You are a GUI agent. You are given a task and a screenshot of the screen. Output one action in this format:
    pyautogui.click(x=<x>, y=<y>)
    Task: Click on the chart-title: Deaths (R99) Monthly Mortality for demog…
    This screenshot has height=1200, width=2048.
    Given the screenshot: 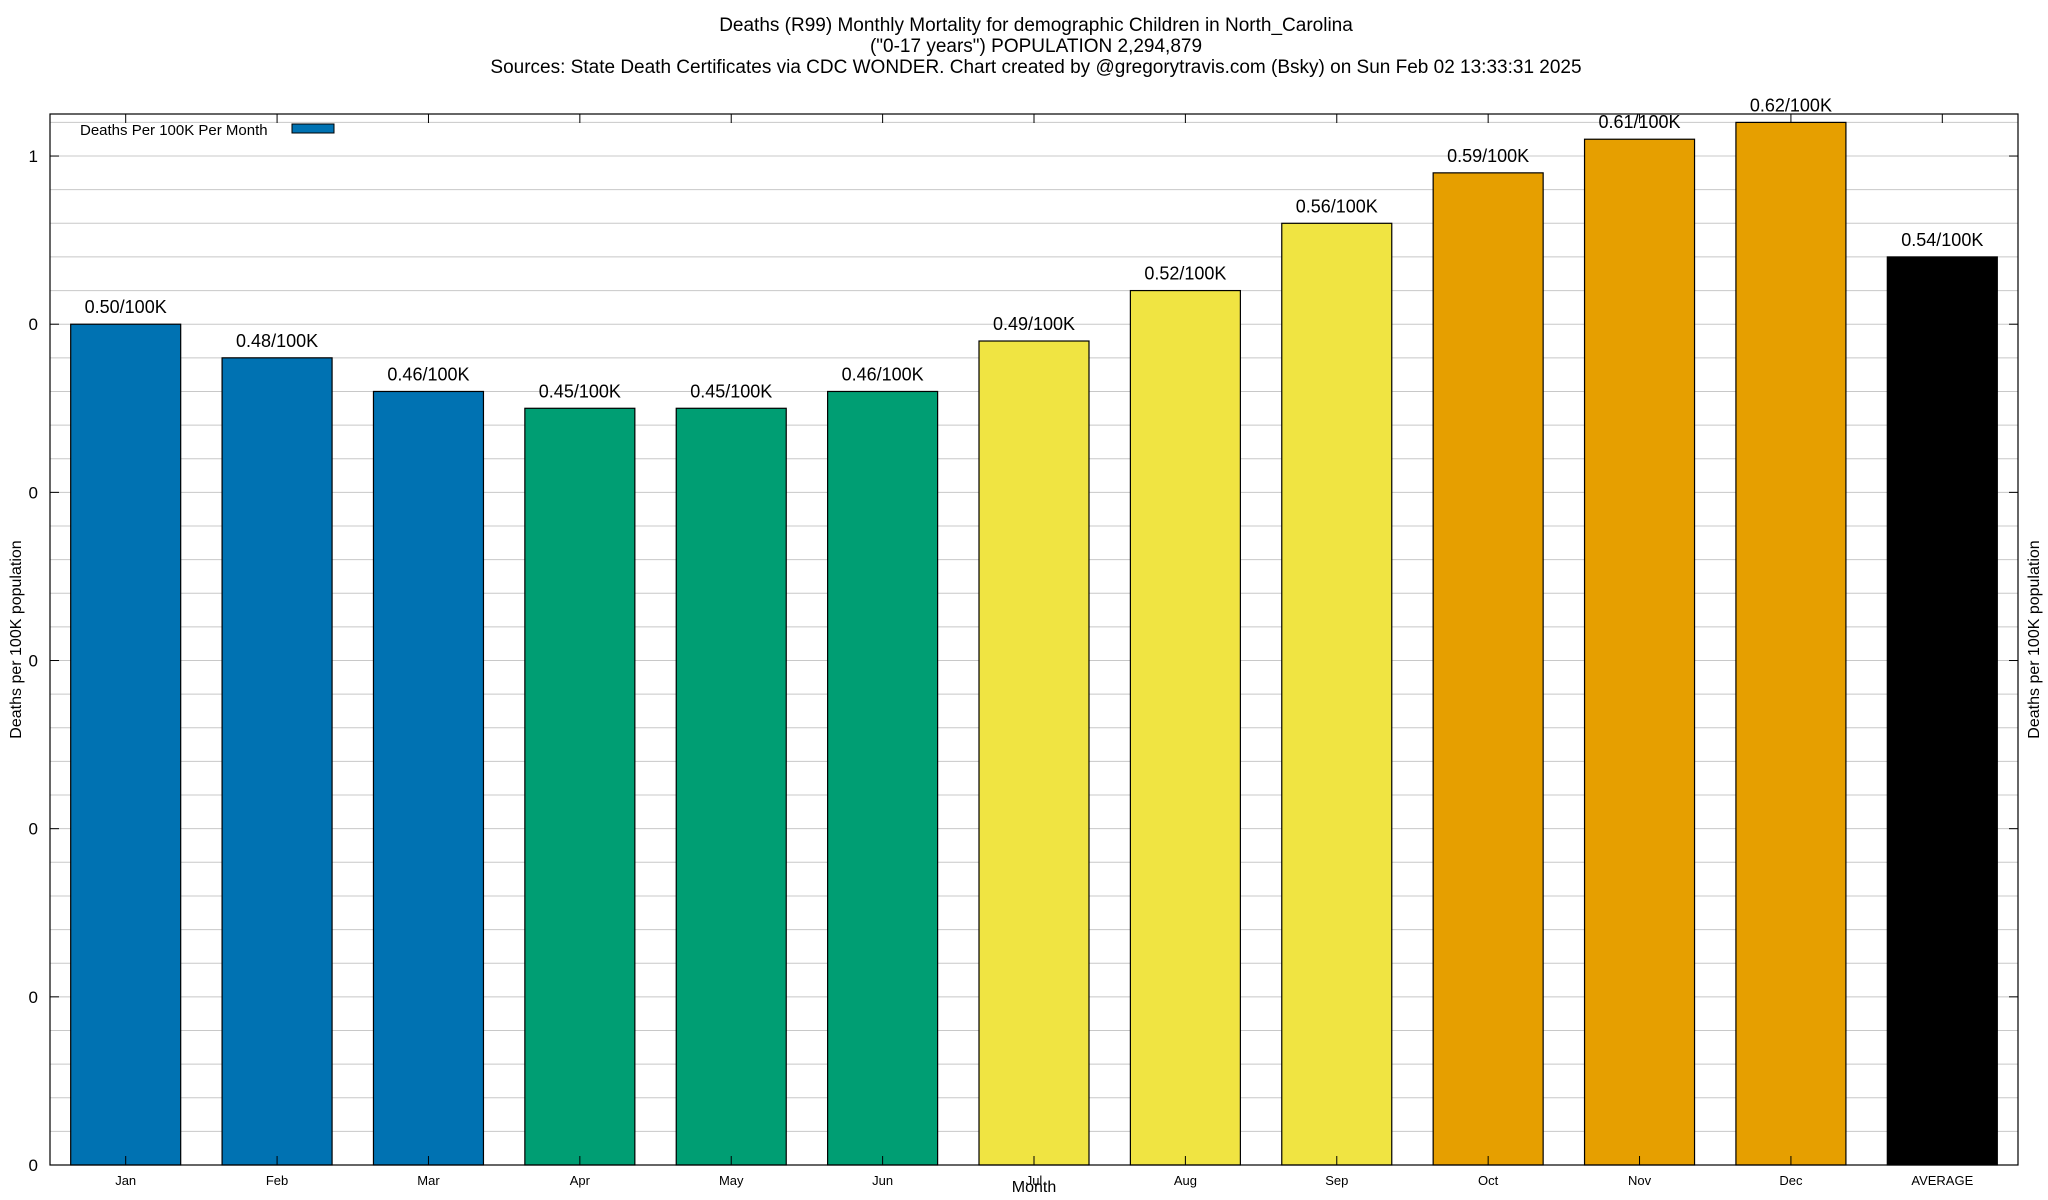 What is the action you would take?
    pyautogui.click(x=1035, y=46)
    